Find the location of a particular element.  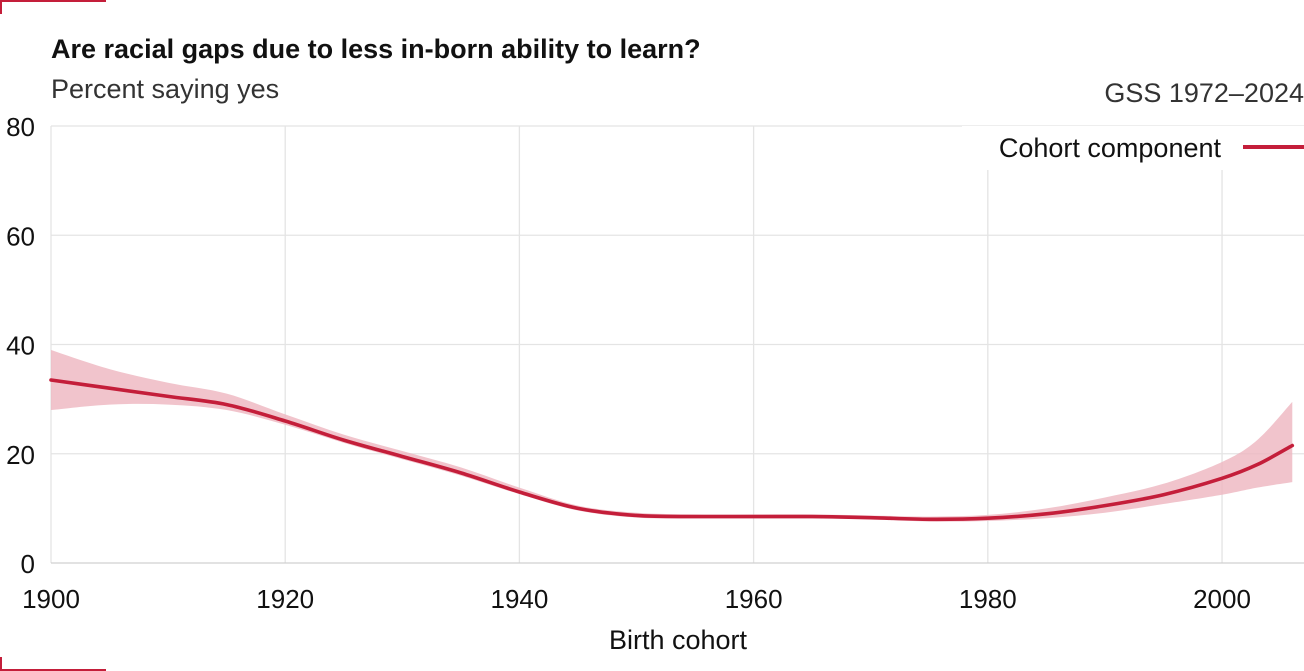

x-tick-label: 1900 is located at coordinates (51, 599).